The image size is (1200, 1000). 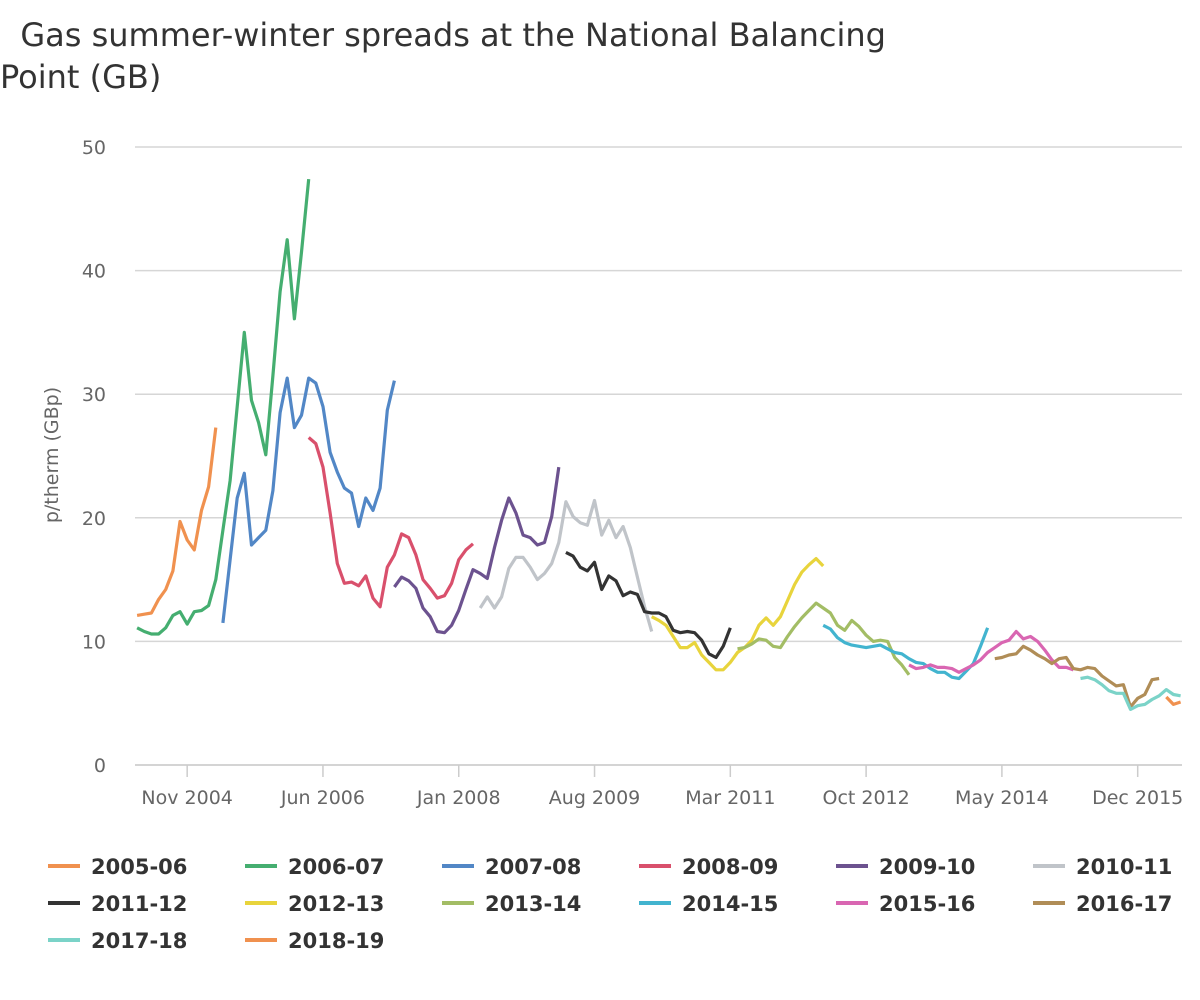 I want to click on y-tick-label: 20, so click(x=94, y=519).